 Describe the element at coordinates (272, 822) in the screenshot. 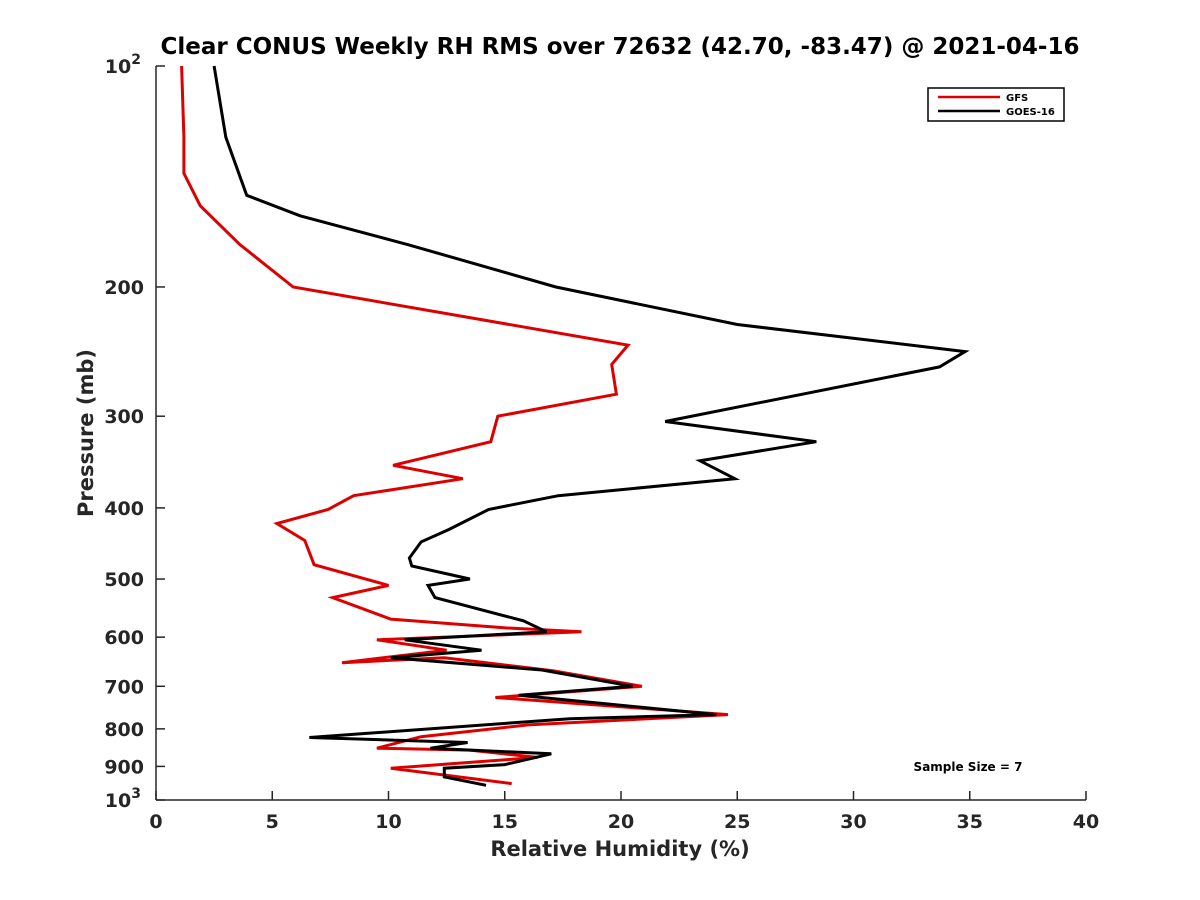

I see `x-tick-label-5: 5` at that location.